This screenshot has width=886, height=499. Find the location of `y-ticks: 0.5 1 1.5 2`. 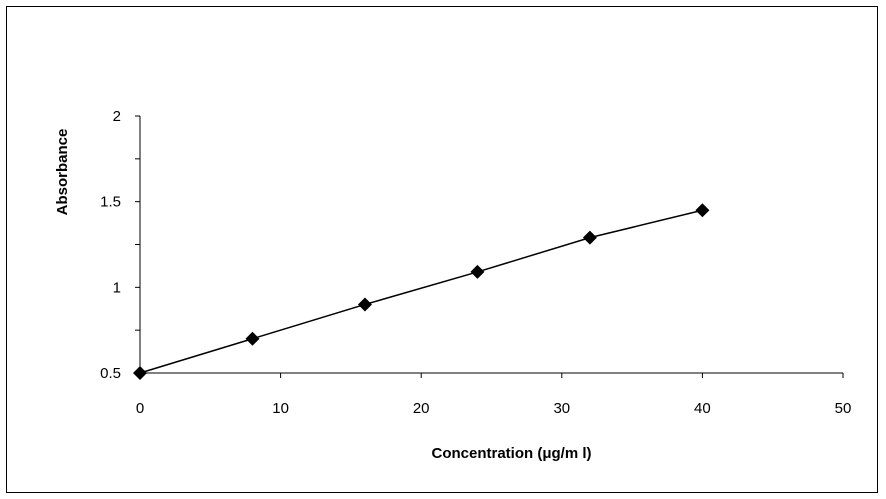

y-ticks: 0.5 1 1.5 2 is located at coordinates (120, 245).